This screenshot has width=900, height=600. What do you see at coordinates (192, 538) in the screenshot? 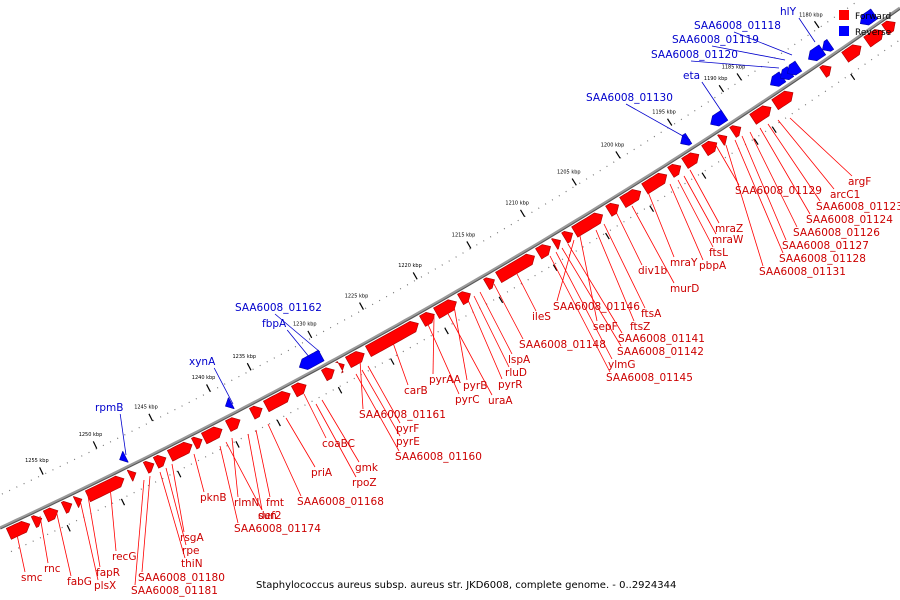
I see `gene-label: rsgA` at bounding box center [192, 538].